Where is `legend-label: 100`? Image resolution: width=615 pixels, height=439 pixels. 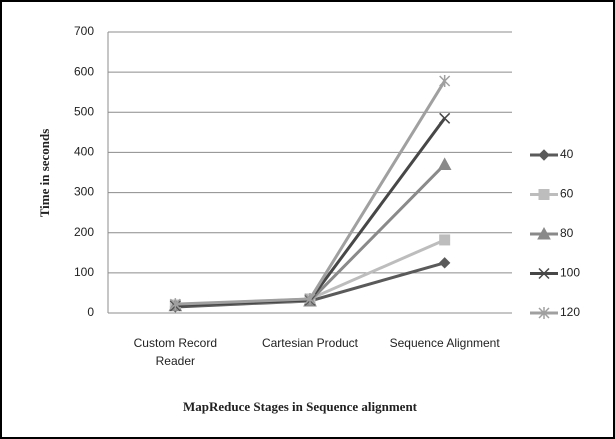
legend-label: 100 is located at coordinates (570, 273).